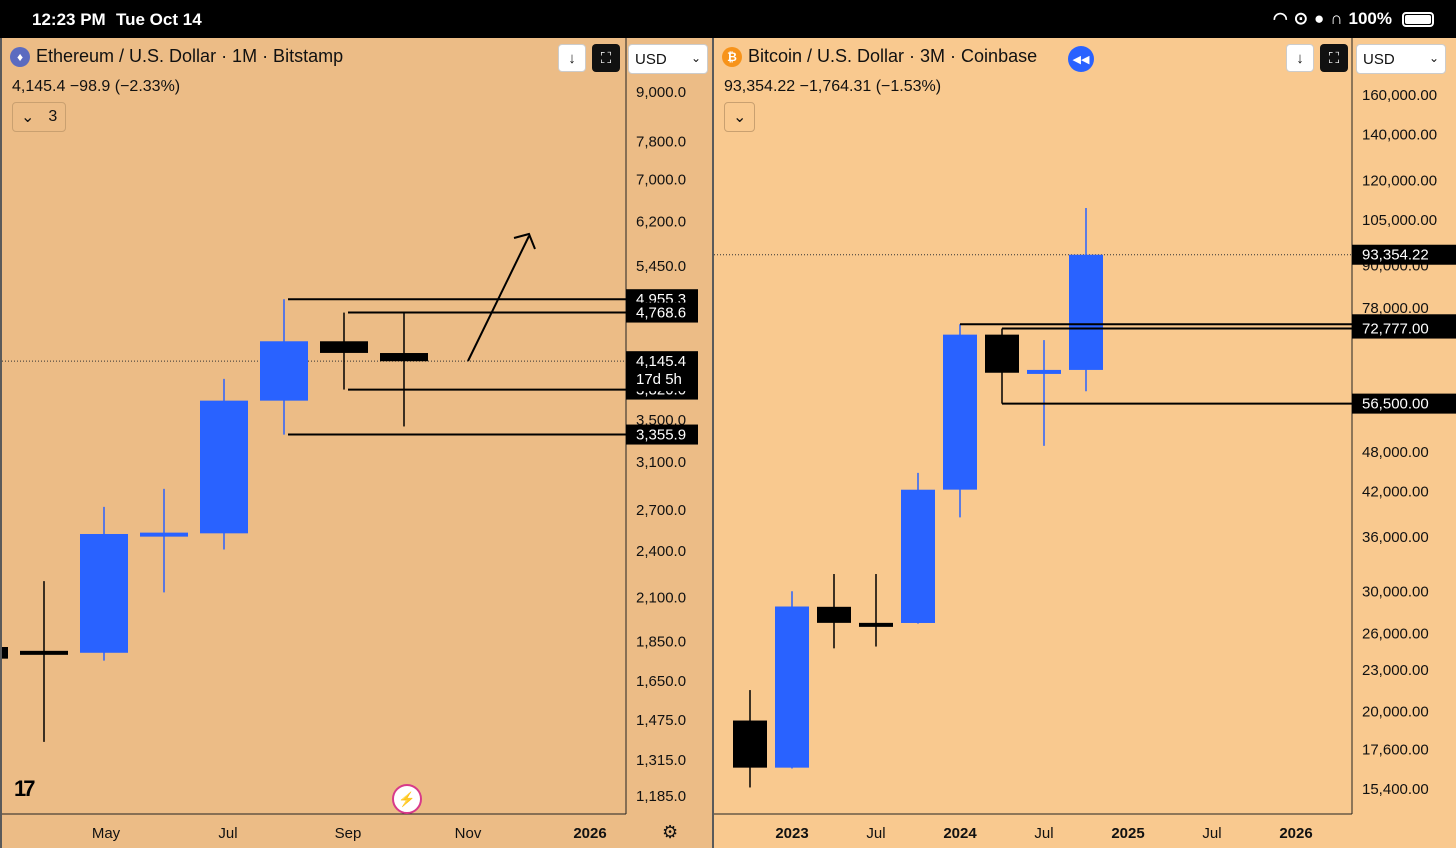  What do you see at coordinates (1300, 18) in the screenshot?
I see `rotation-lock-icon: ⊙` at bounding box center [1300, 18].